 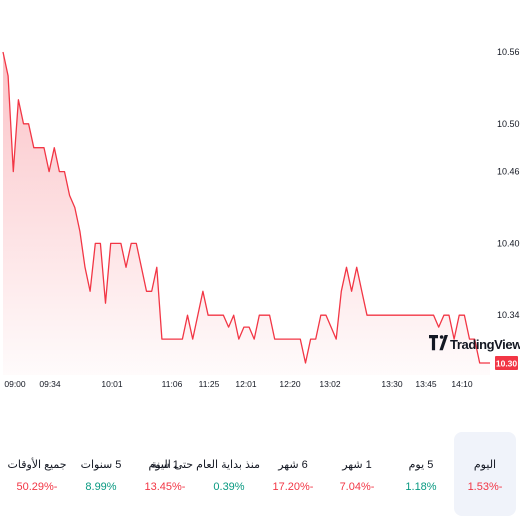 I want to click on x-tick-label: 12:01, so click(x=246, y=384).